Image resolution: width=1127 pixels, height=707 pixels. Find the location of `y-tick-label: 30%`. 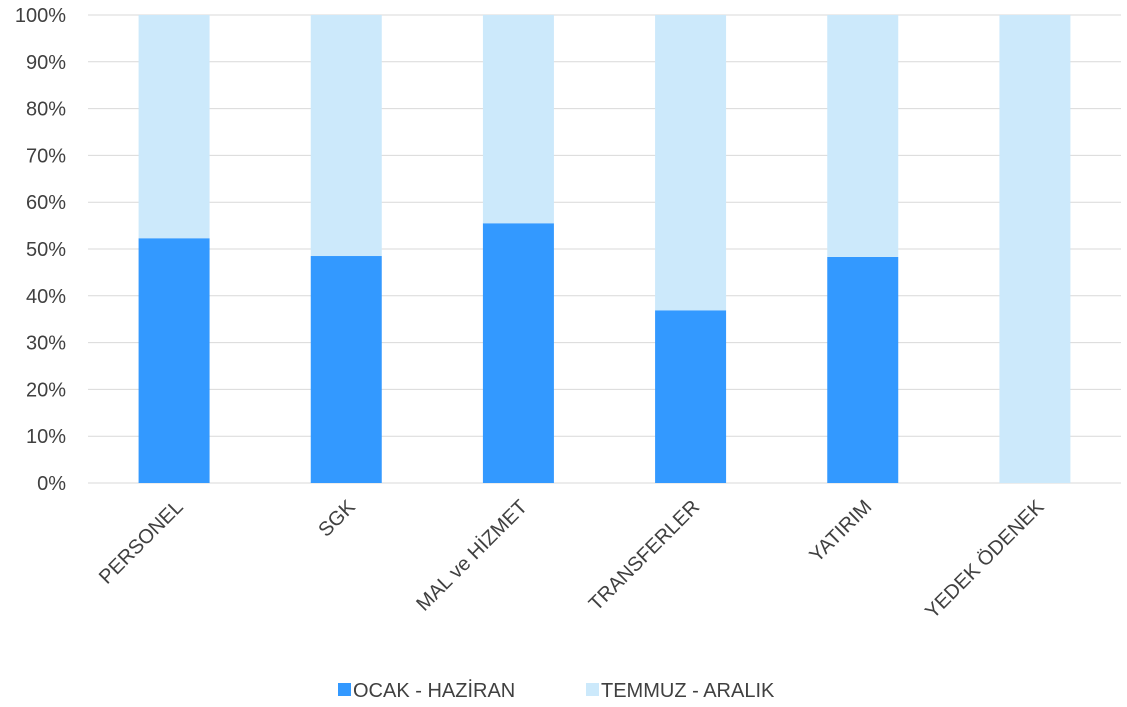

y-tick-label: 30% is located at coordinates (46, 344).